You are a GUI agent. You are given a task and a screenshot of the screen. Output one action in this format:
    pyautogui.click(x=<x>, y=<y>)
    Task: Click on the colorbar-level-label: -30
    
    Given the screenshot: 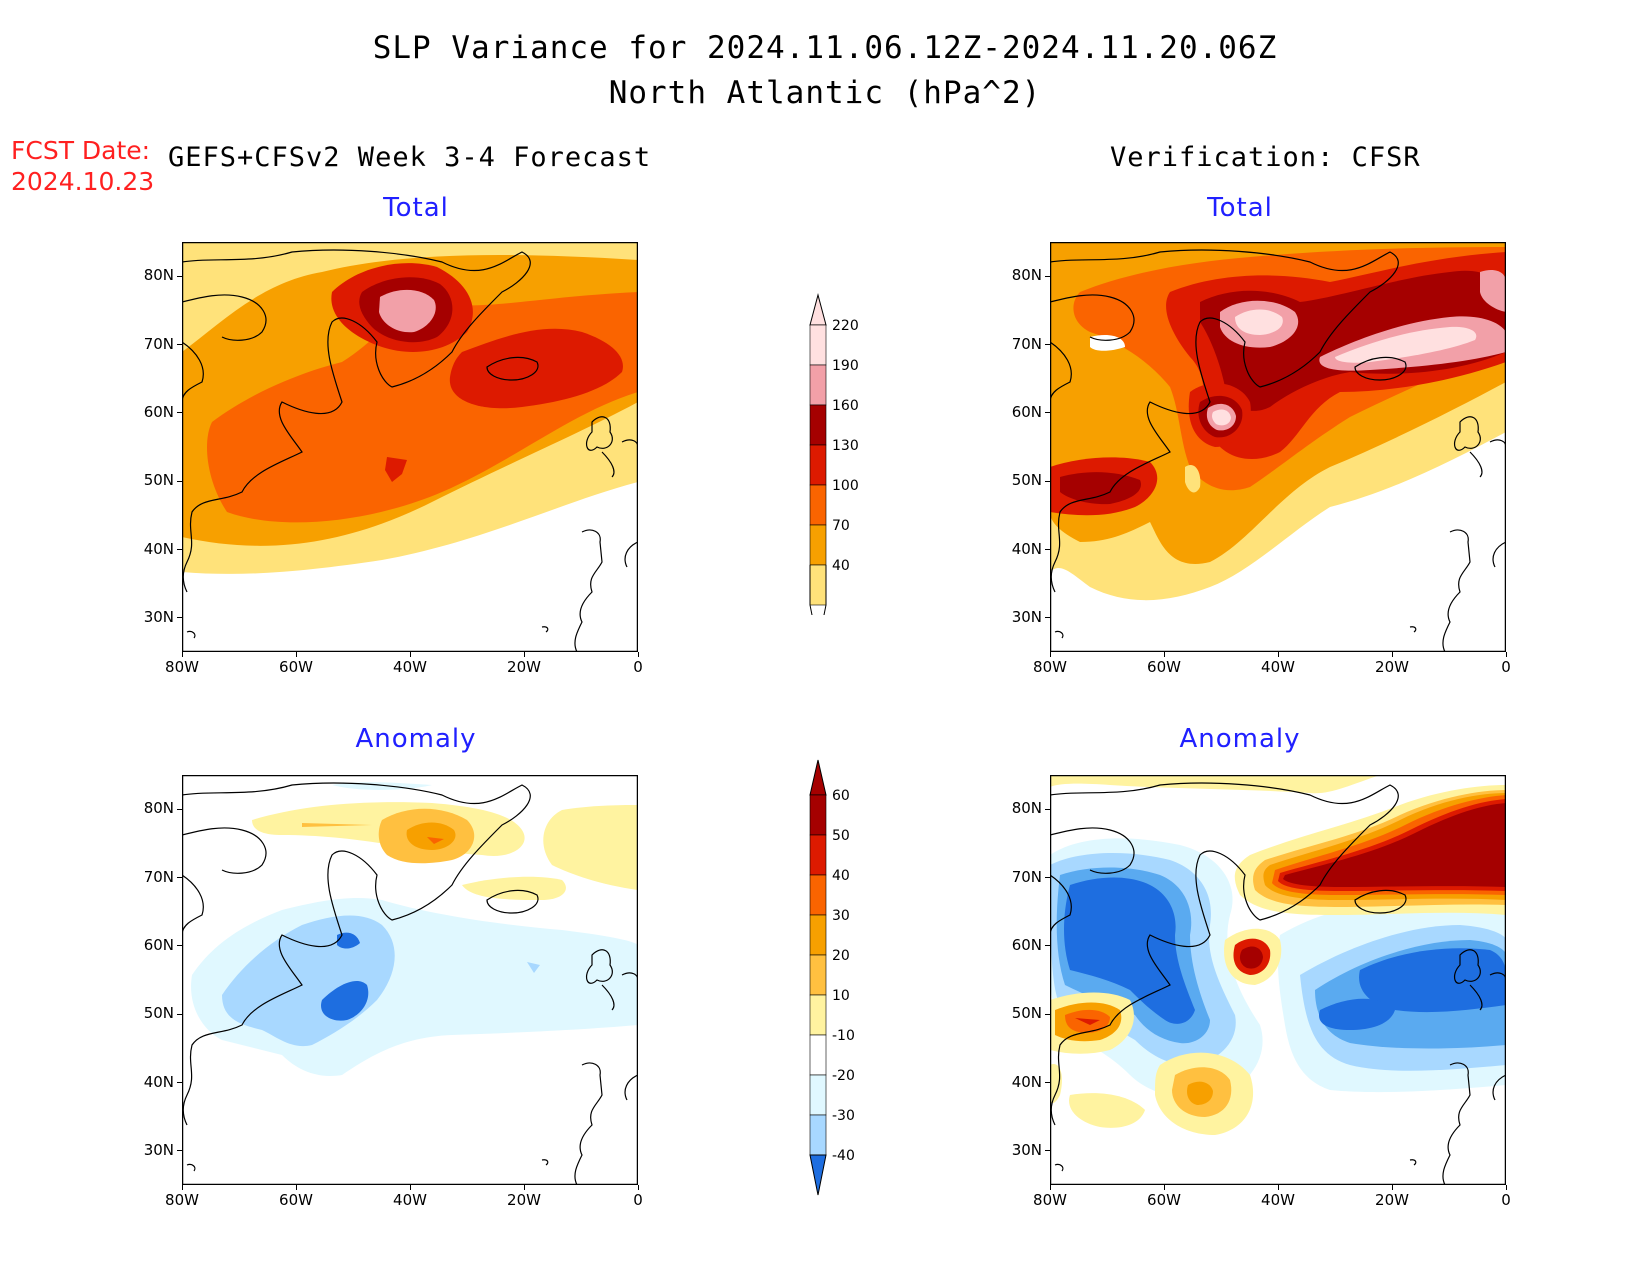 What is the action you would take?
    pyautogui.click(x=843, y=1116)
    